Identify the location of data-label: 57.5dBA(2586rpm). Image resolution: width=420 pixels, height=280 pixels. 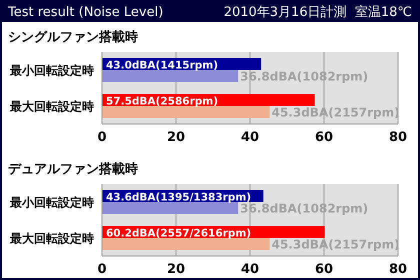
(162, 102).